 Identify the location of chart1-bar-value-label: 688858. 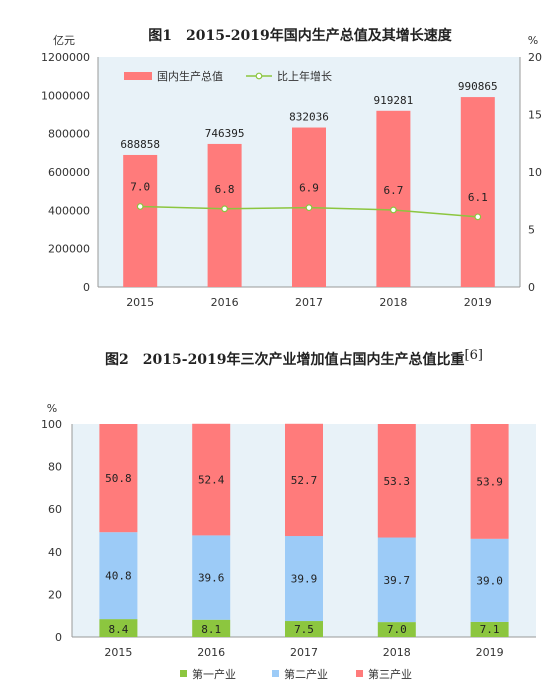
(140, 144).